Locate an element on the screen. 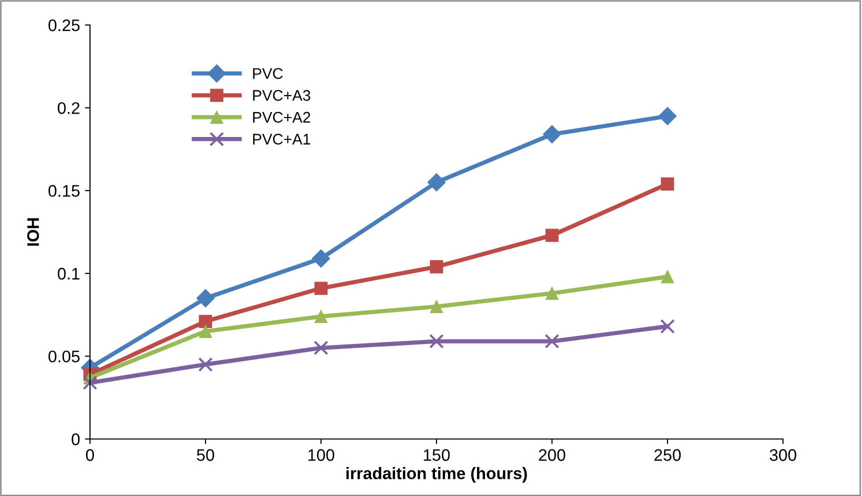 This screenshot has height=496, width=862. y-tick-label: 0.1 is located at coordinates (69, 274).